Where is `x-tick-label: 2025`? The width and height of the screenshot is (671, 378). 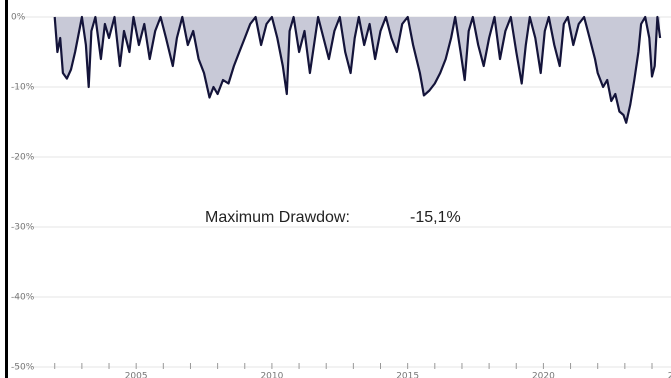 x-tick-label: 2025 is located at coordinates (669, 375).